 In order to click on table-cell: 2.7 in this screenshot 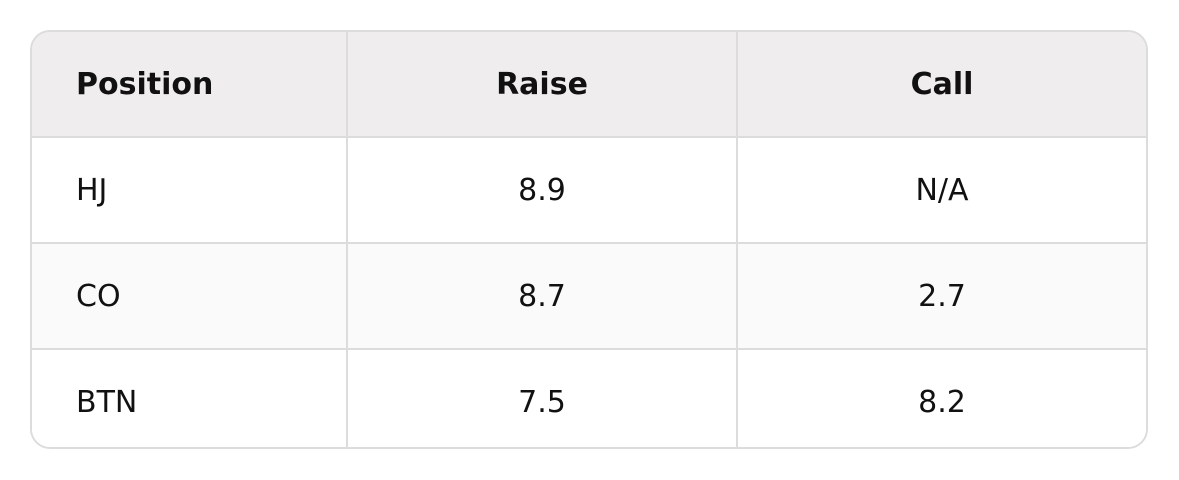, I will do `click(941, 296)`.